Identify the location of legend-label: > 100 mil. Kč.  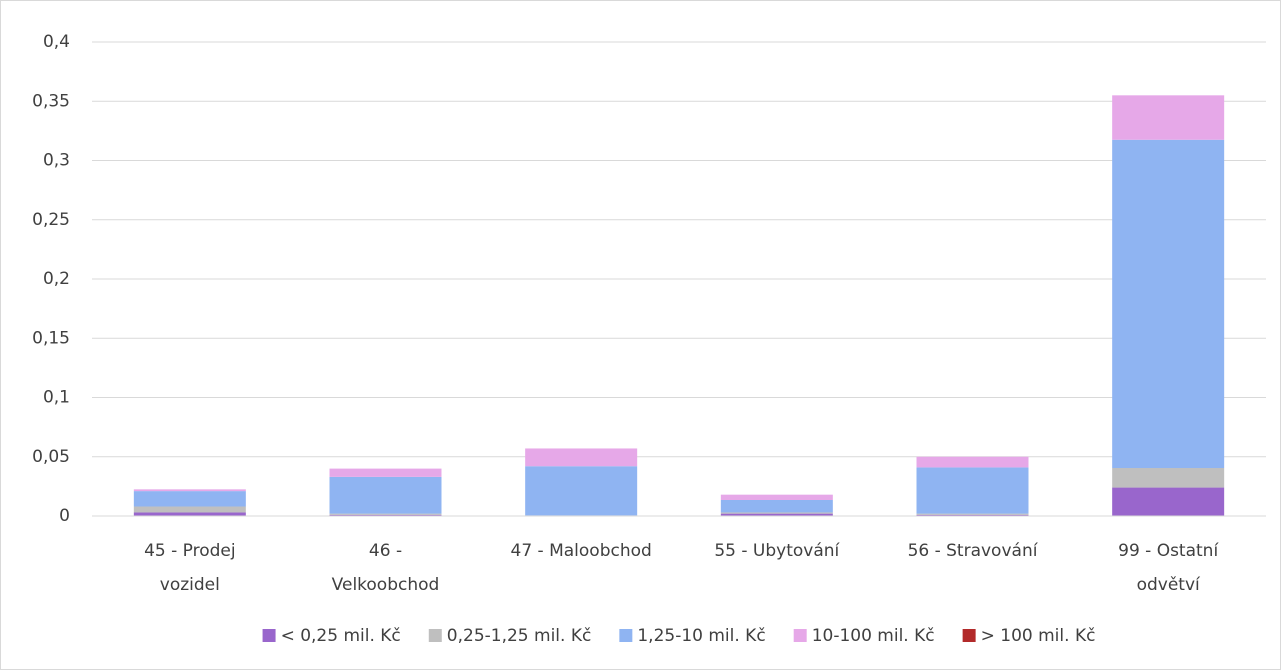
(1038, 636).